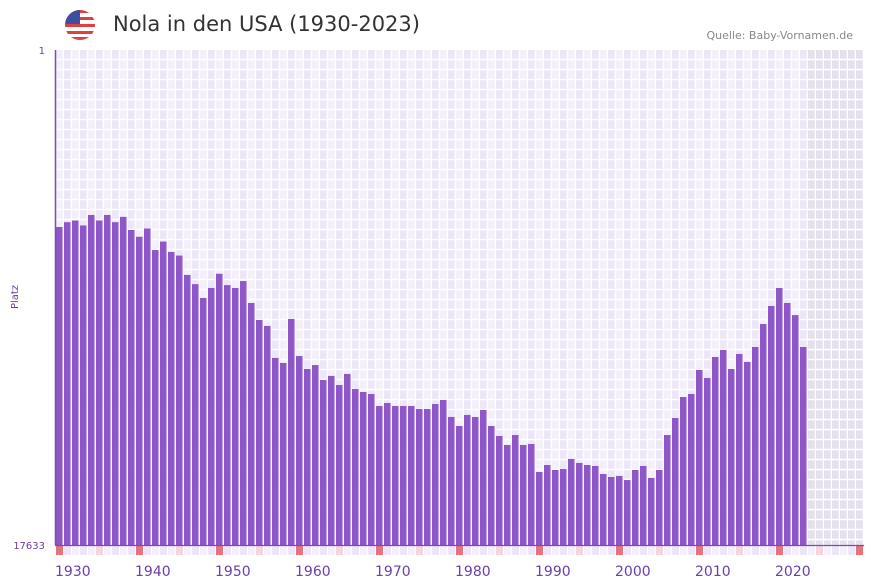 The width and height of the screenshot is (873, 587). What do you see at coordinates (787, 423) in the screenshot?
I see `bar-2021` at bounding box center [787, 423].